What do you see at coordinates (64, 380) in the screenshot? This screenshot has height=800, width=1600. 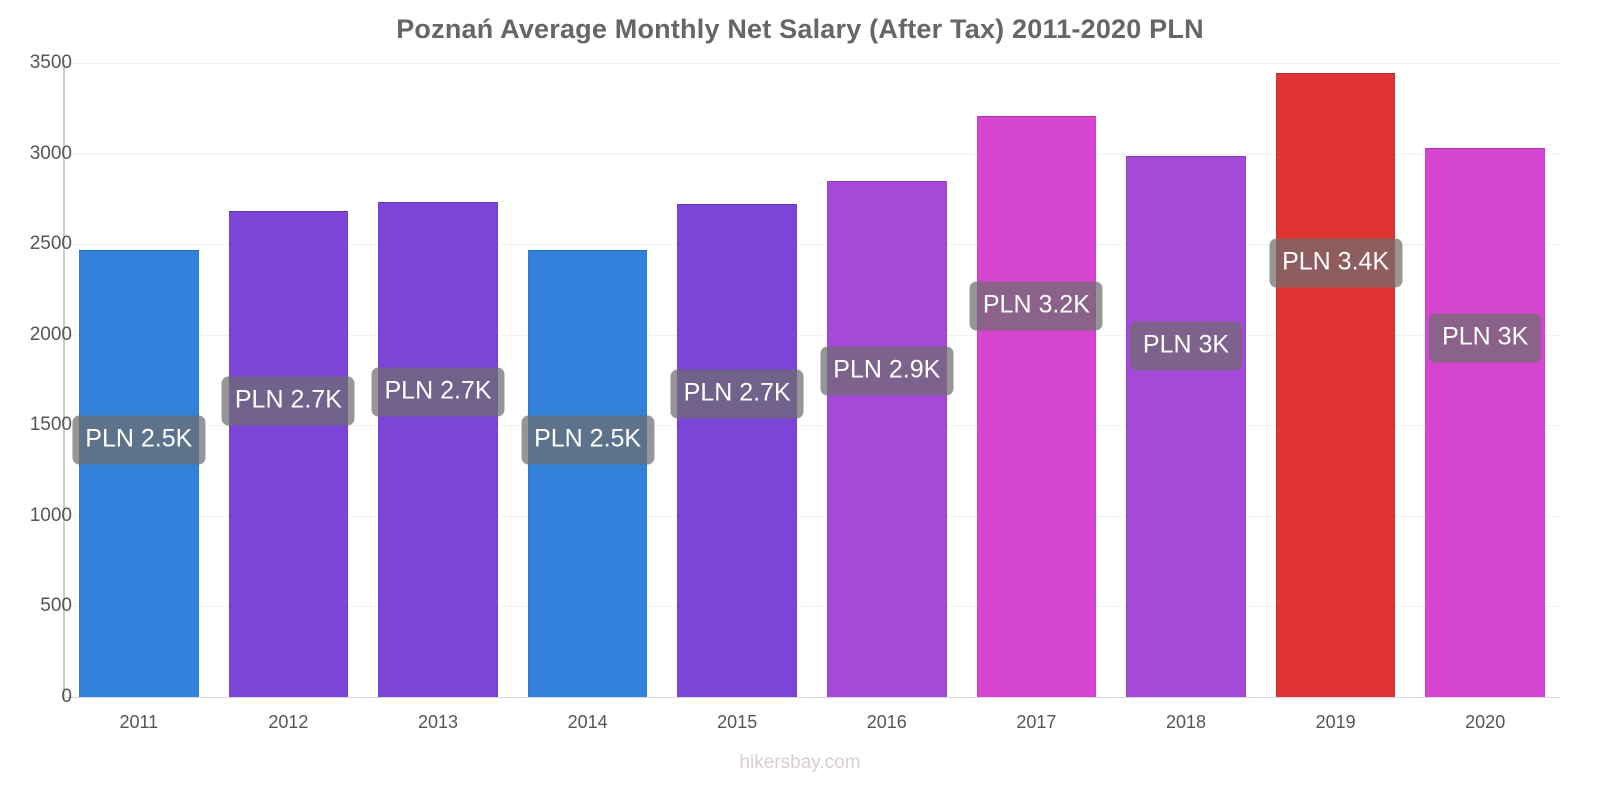 I see `y-axis-line` at bounding box center [64, 380].